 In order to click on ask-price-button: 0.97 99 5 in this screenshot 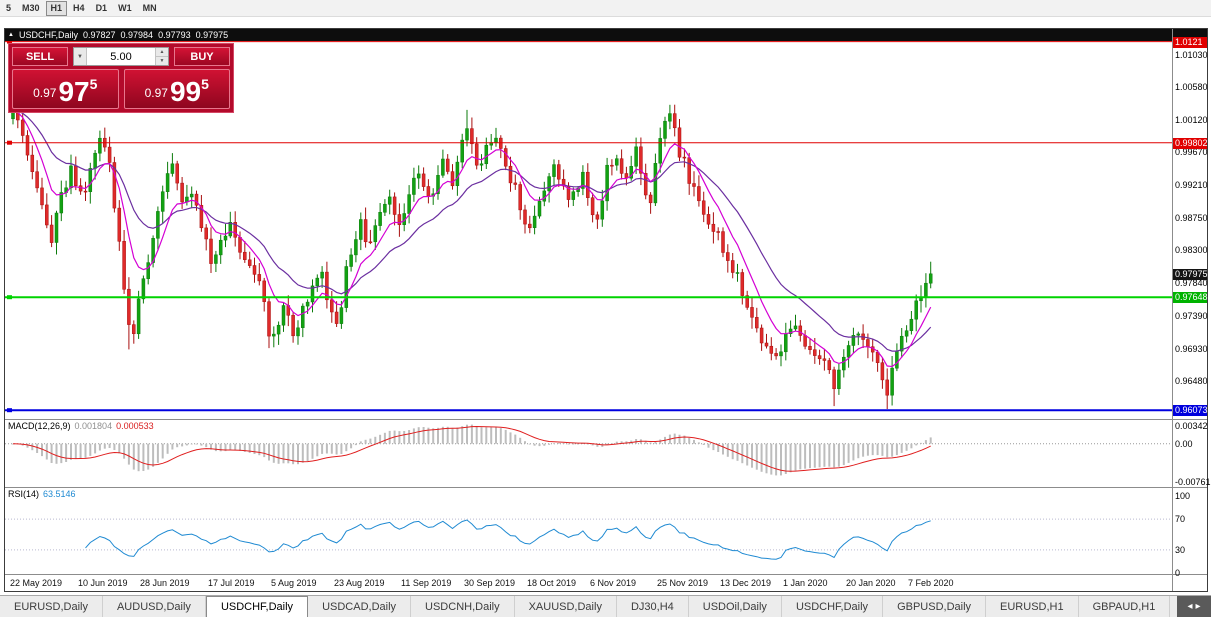, I will do `click(176, 89)`.